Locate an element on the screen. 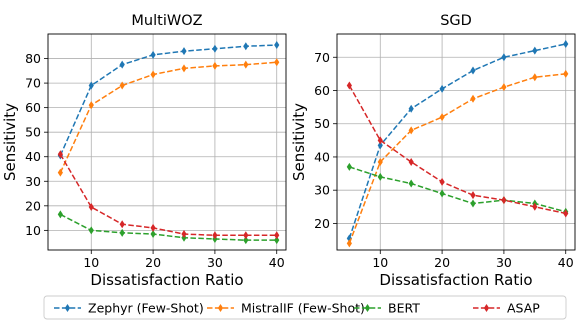  series-zephyr-few-shot-line is located at coordinates (168, 100).